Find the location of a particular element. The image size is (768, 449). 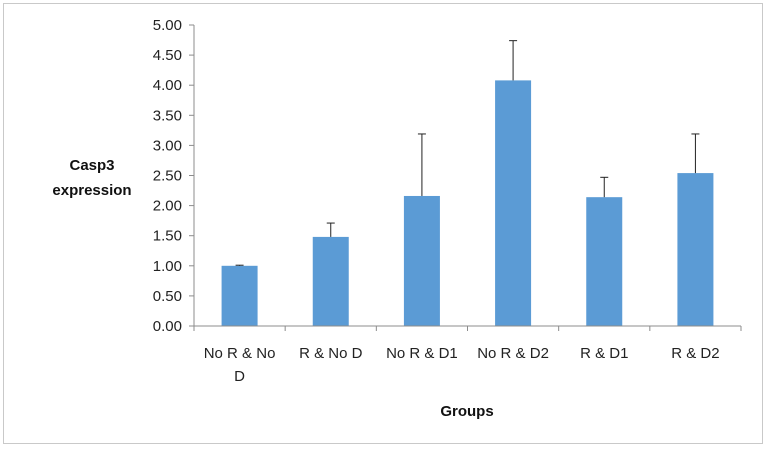

y-tick-label: 1.00 is located at coordinates (167, 266).